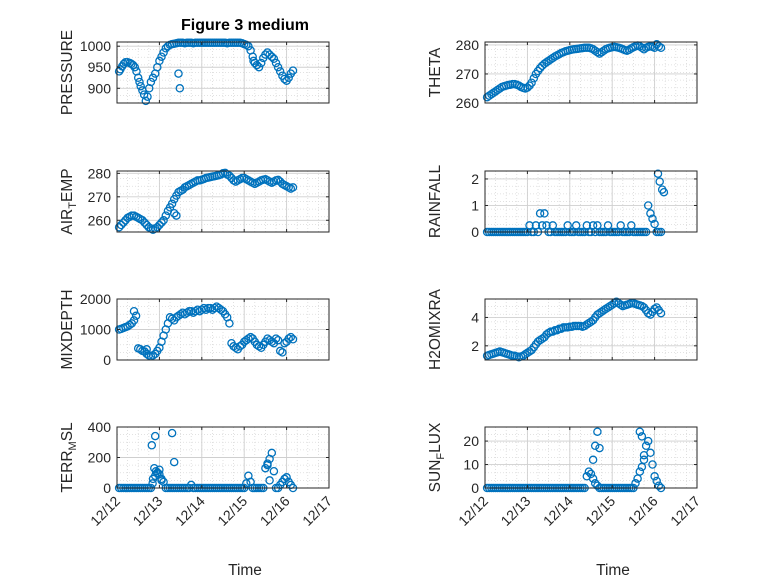 The width and height of the screenshot is (778, 583). Describe the element at coordinates (100, 458) in the screenshot. I see `y-tick-label: 200` at that location.